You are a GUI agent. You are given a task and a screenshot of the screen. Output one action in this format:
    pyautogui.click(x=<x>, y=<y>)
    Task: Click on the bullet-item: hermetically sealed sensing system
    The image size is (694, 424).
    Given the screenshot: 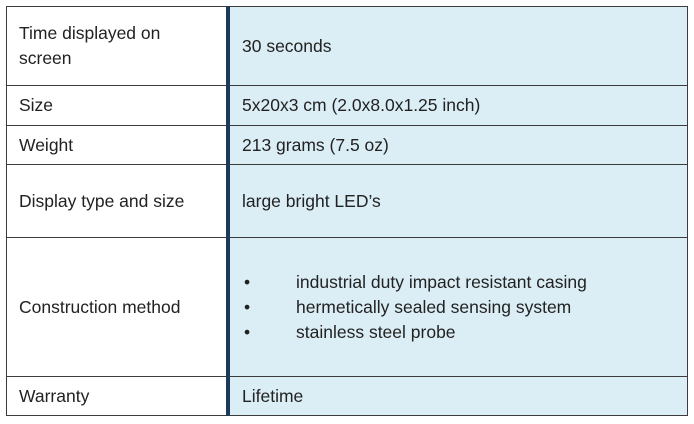 What is the action you would take?
    pyautogui.click(x=458, y=307)
    